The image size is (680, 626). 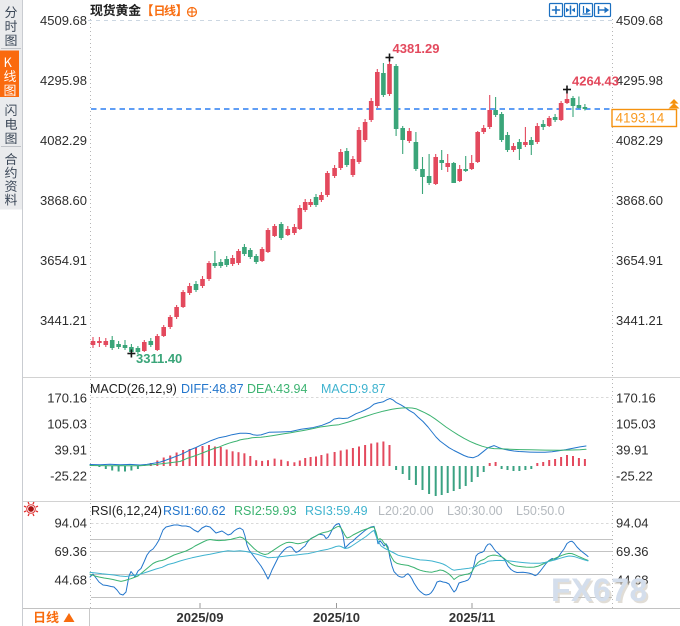 I want to click on svg-text: RSI1:60.62, so click(x=194, y=511).